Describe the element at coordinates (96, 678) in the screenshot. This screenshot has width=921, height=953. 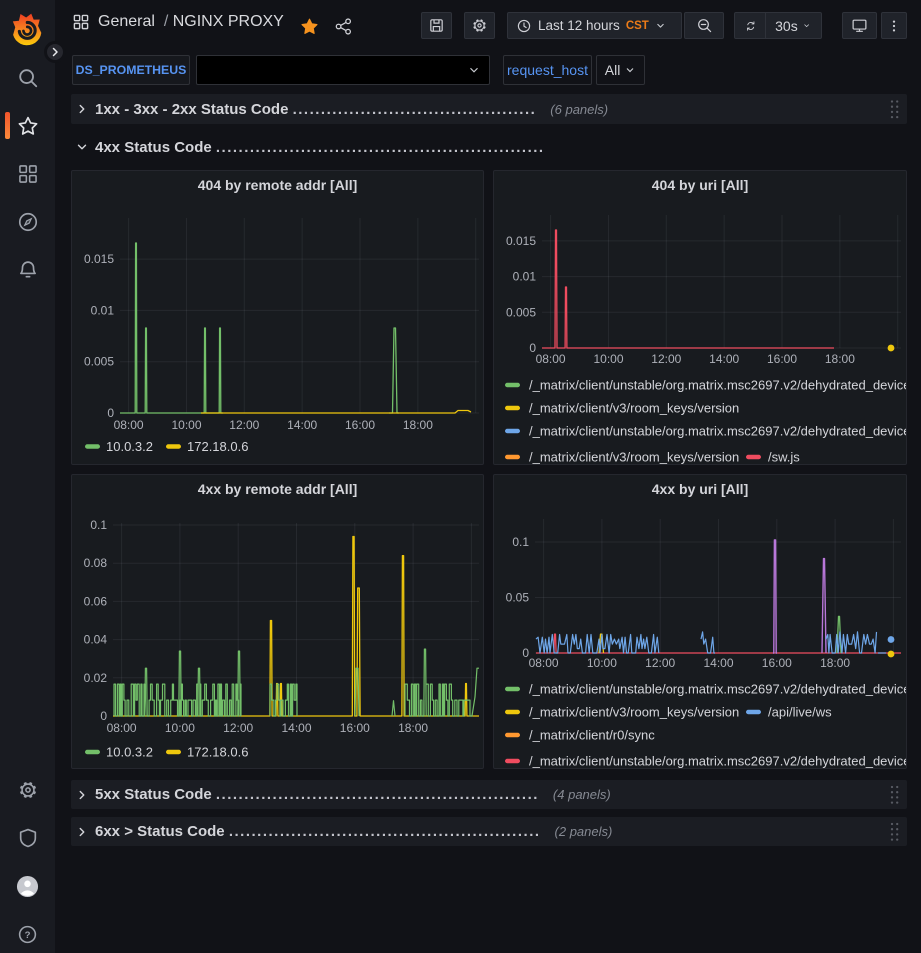
I see `svg-text: 0.02` at that location.